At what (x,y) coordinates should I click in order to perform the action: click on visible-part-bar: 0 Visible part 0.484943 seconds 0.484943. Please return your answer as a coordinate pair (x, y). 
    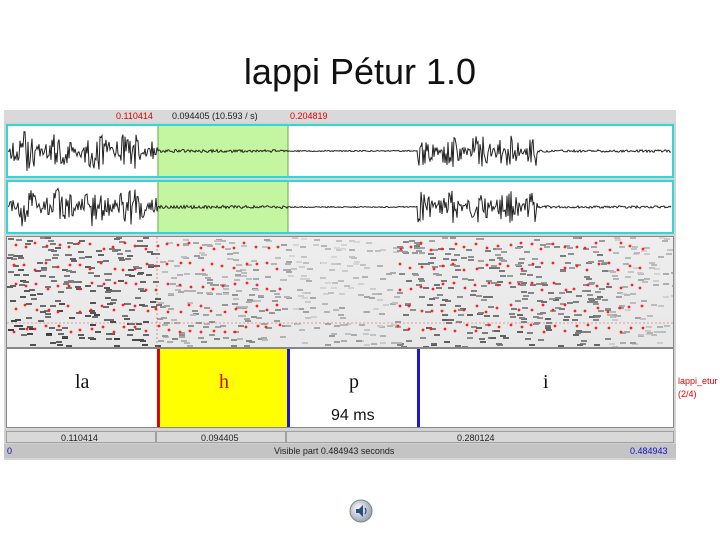
    Looking at the image, I should click on (340, 451).